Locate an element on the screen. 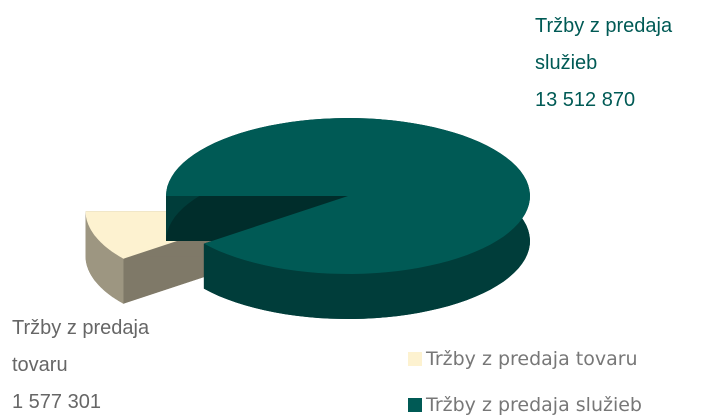 The image size is (720, 418). data-label: Tržby z predaja tovaru 1 577 301 is located at coordinates (104, 364).